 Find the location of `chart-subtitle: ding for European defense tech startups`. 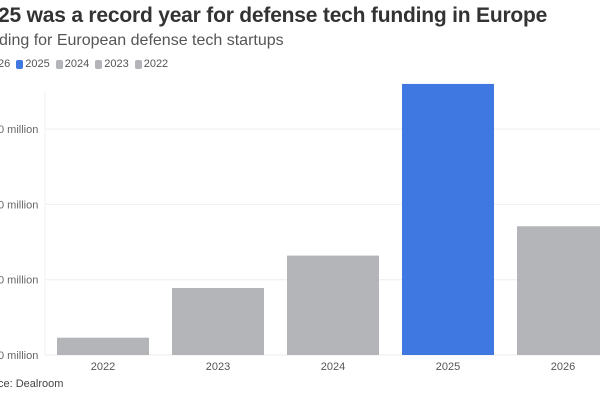

chart-subtitle: ding for European defense tech startups is located at coordinates (142, 40).